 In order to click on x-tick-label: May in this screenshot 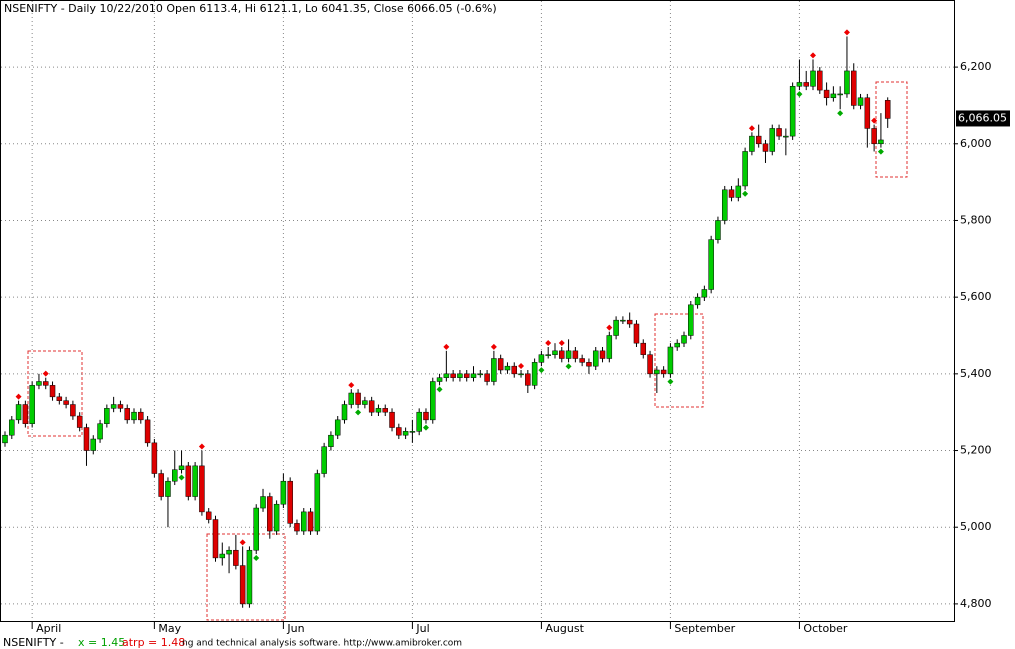, I will do `click(169, 628)`.